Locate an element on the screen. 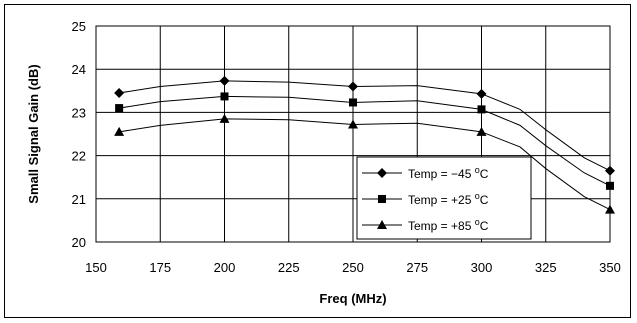 The height and width of the screenshot is (323, 637). x-tick-labels: 150 175 200 225 250 275 300 325 350 is located at coordinates (353, 267).